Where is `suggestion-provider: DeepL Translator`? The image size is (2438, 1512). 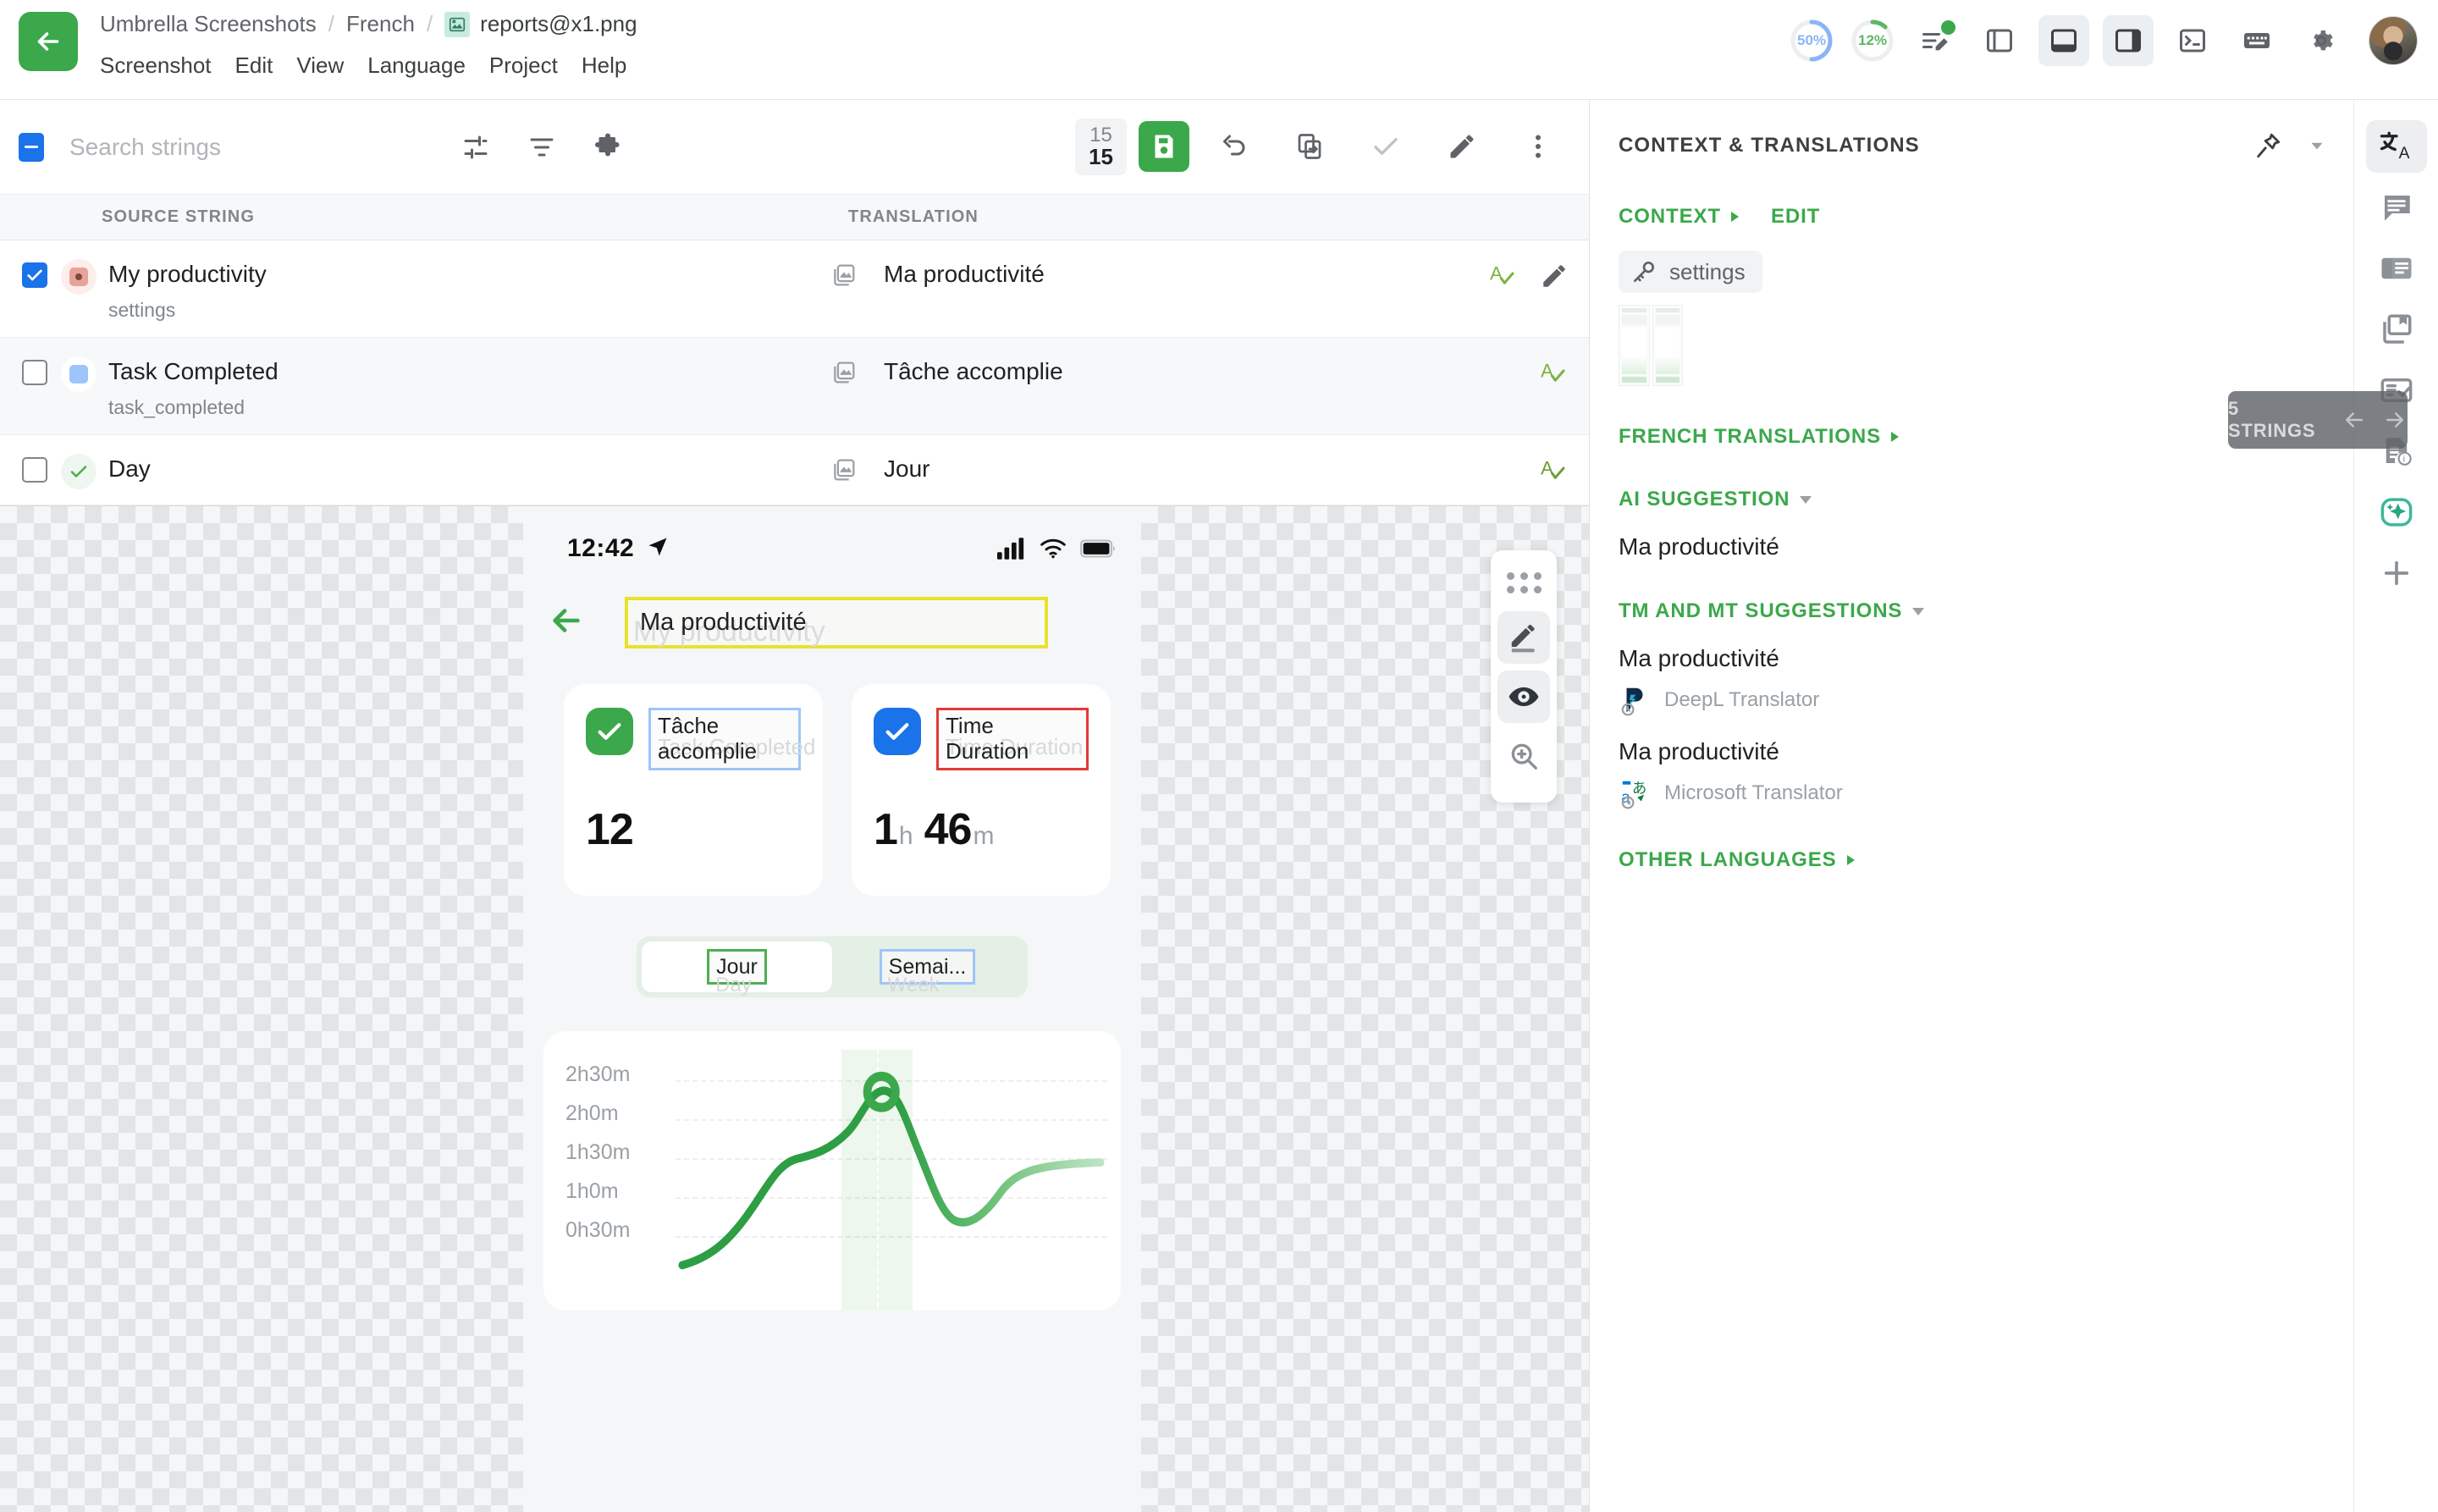
suggestion-provider: DeepL Translator is located at coordinates (1973, 700).